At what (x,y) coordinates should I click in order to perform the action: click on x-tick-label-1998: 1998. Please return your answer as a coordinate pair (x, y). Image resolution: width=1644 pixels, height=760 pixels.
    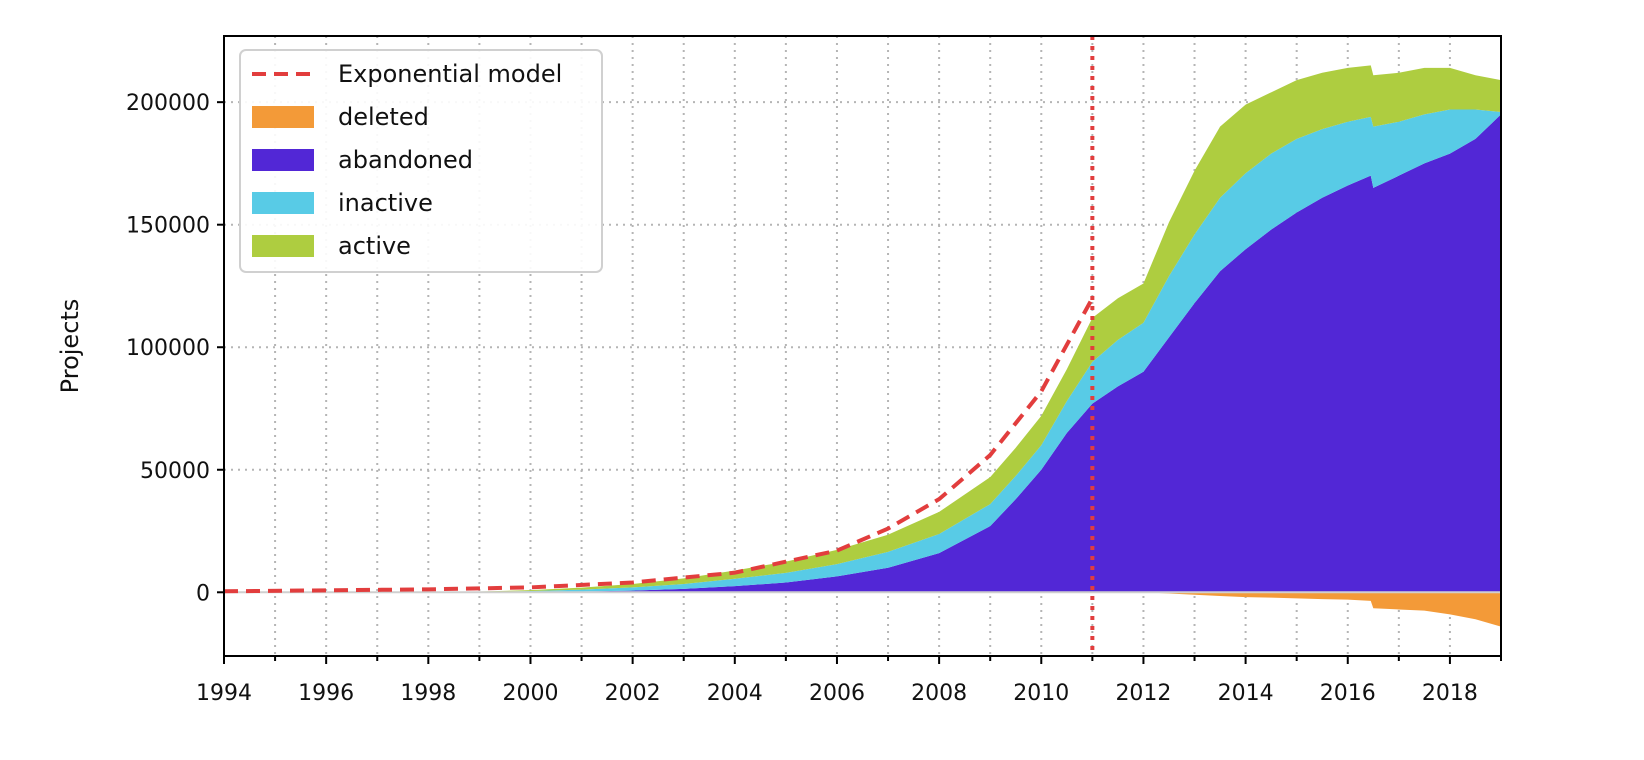
    Looking at the image, I should click on (428, 693).